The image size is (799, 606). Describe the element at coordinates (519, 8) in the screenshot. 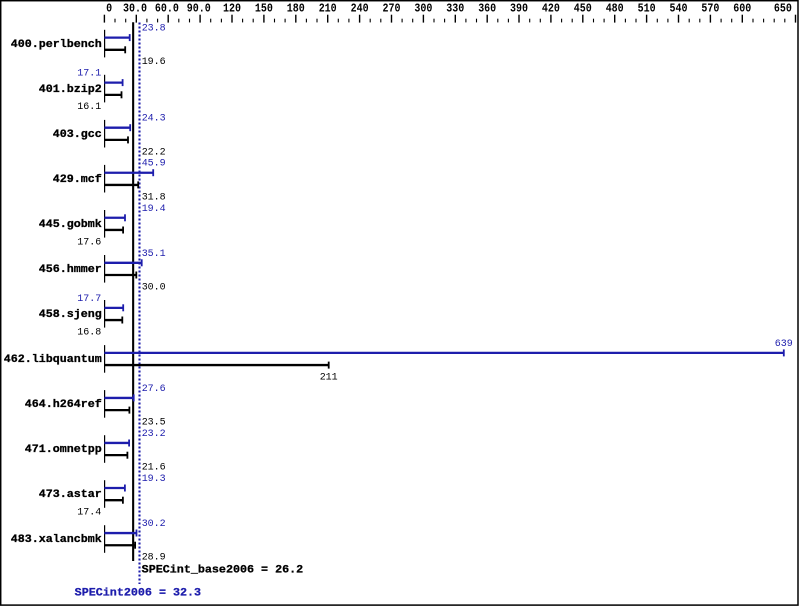

I see `svg-text: 390` at that location.